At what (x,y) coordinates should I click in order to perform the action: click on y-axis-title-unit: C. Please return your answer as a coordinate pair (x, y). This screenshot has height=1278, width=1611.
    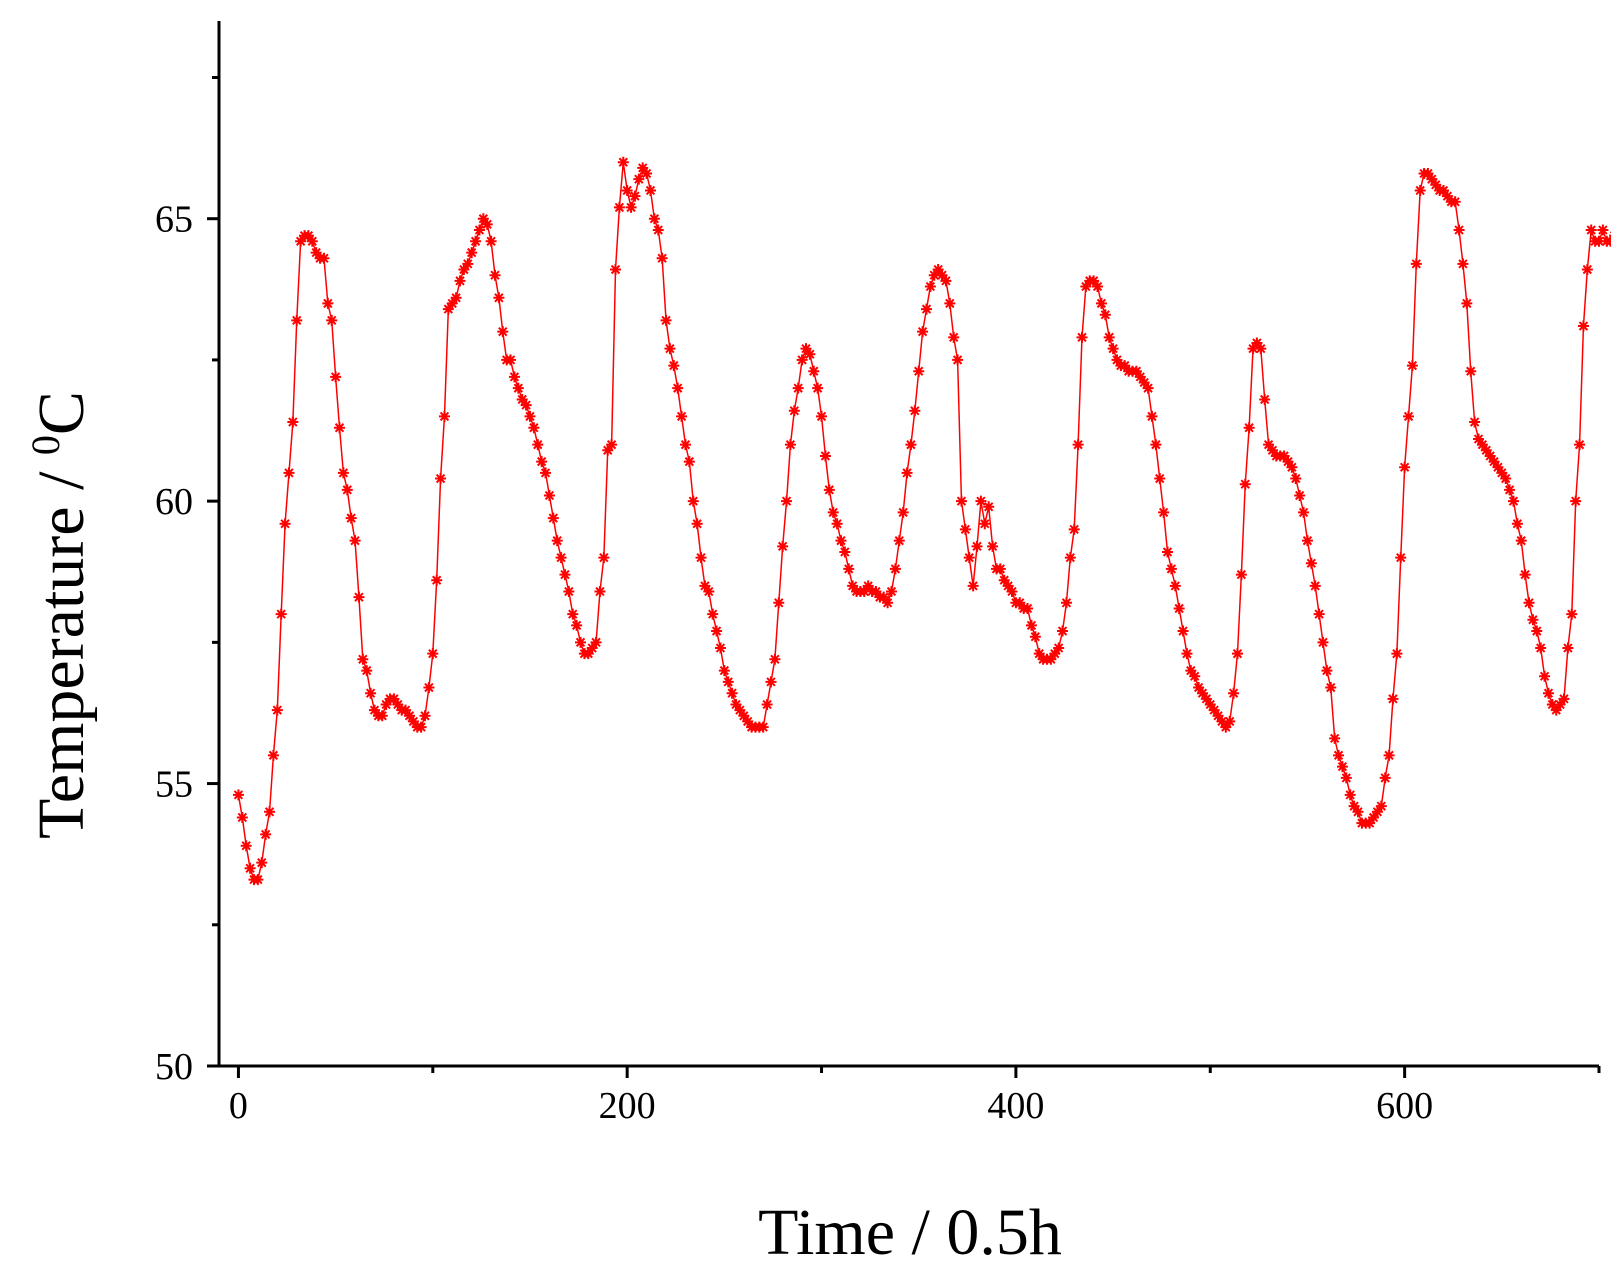
    Looking at the image, I should click on (61, 413).